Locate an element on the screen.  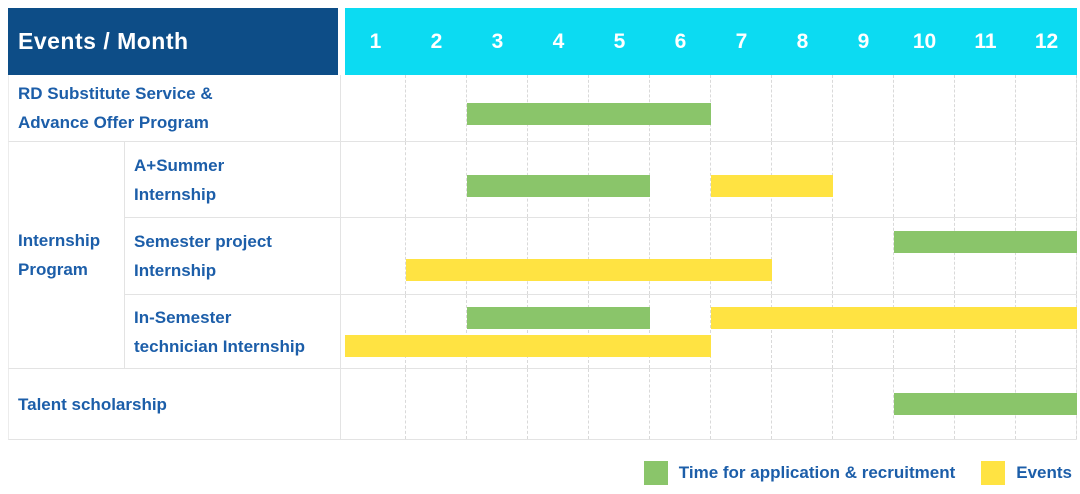
month-header-row: 1 2 3 4 5 6 7 8 9 10 11 12 is located at coordinates (711, 41).